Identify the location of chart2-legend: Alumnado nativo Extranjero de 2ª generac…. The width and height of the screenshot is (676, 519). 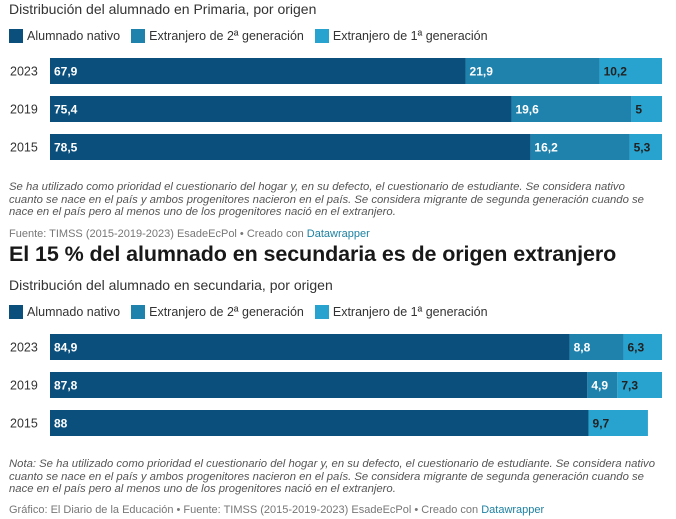
(254, 312).